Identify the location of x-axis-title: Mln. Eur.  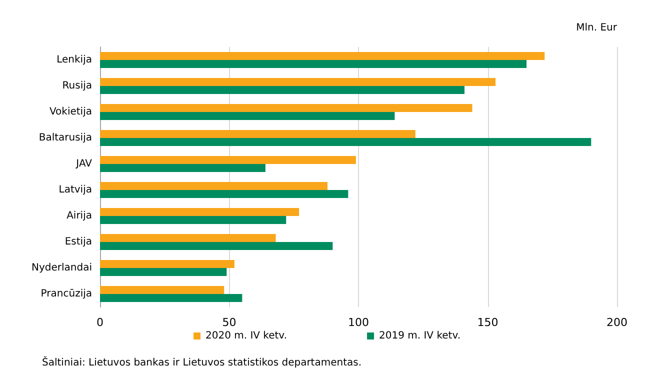
(597, 28).